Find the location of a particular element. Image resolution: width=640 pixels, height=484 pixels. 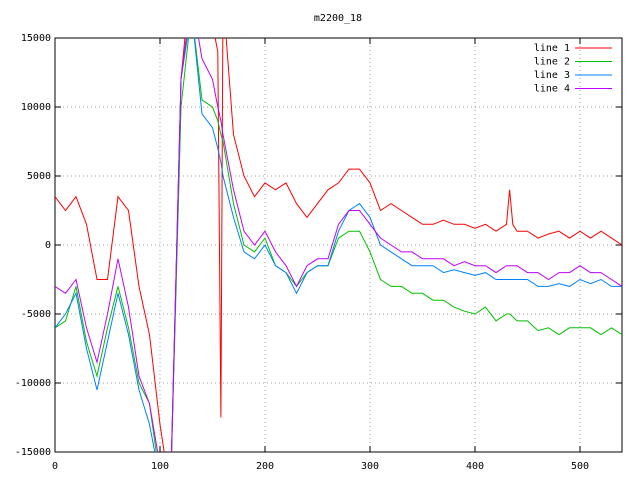

x-tick-label: 100 is located at coordinates (160, 466).